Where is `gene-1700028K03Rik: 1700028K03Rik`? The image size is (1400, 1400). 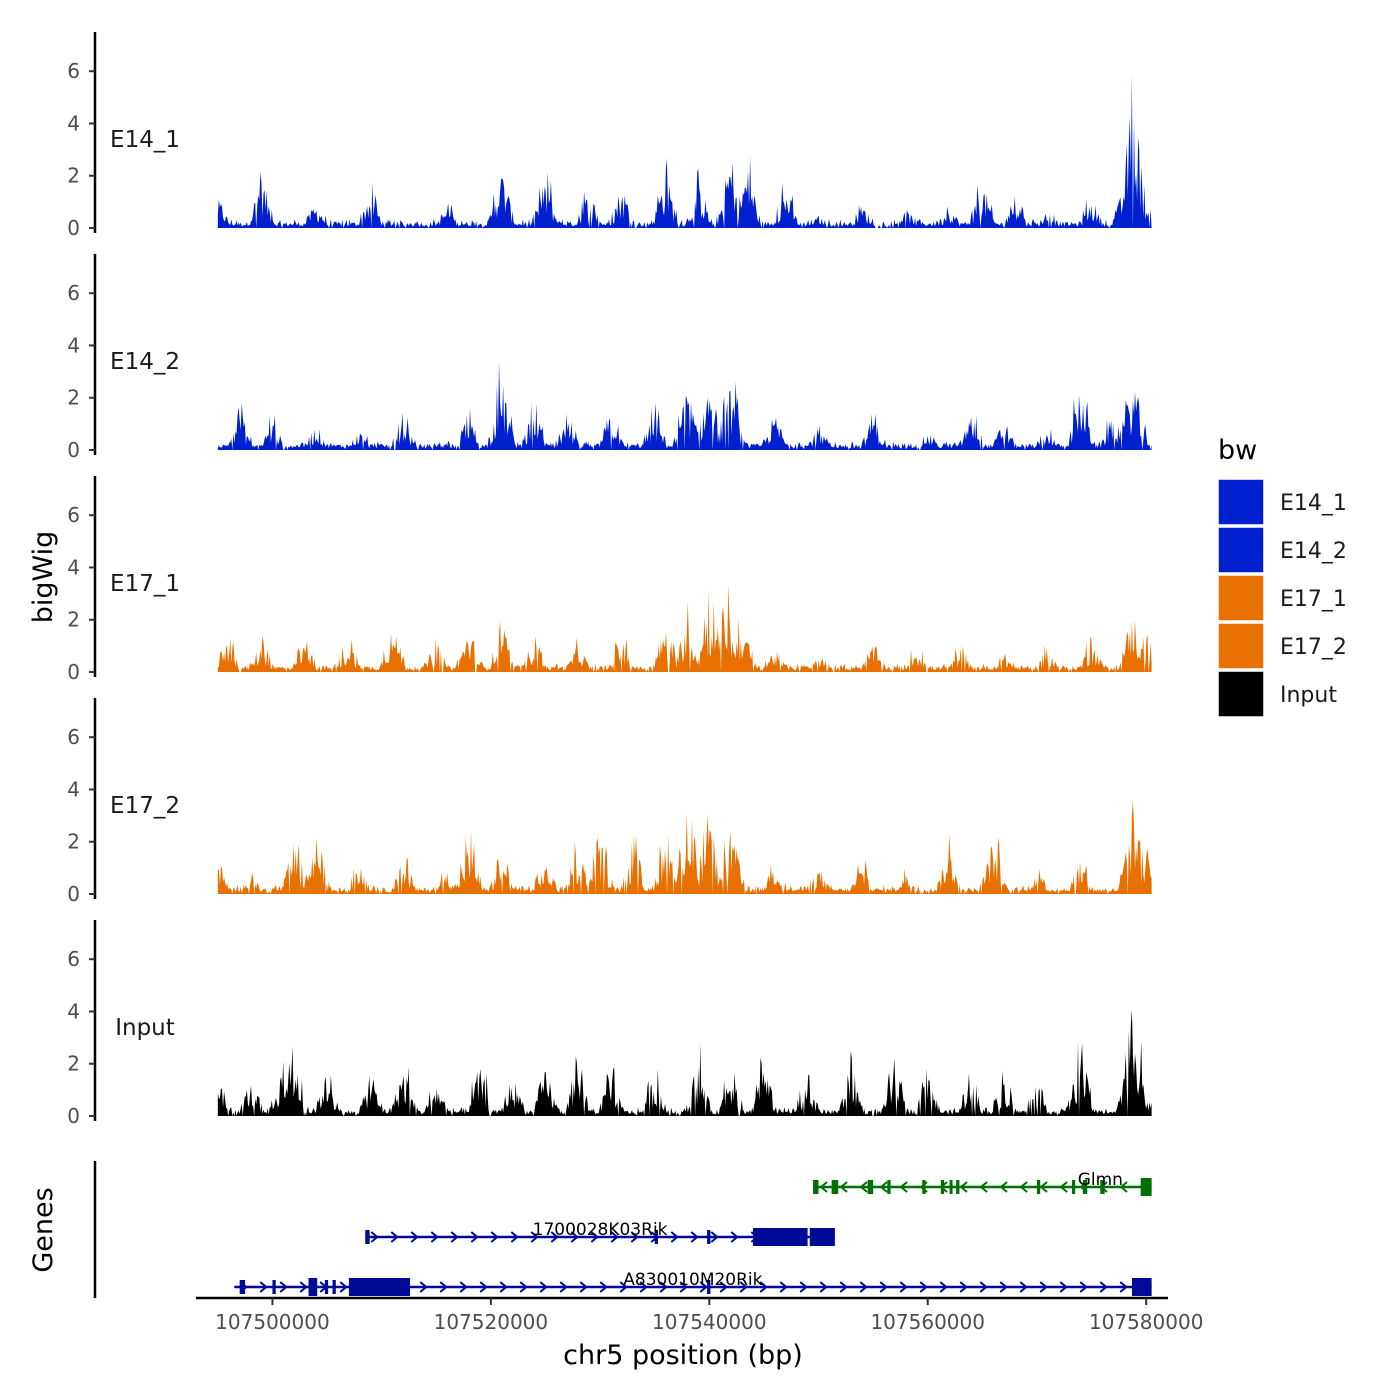
gene-1700028K03Rik: 1700028K03Rik is located at coordinates (600, 1233).